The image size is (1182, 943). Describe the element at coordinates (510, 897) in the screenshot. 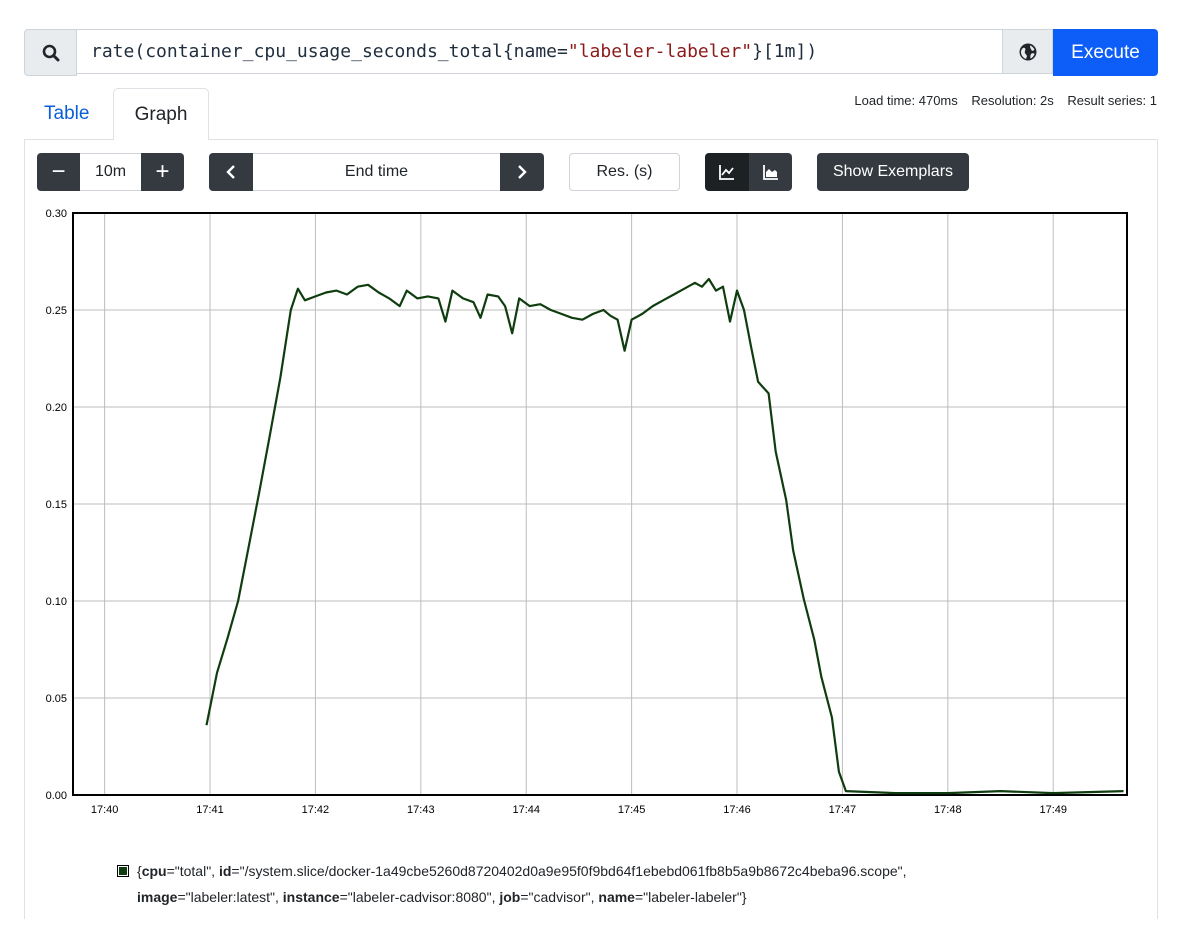

I see `legend-label-key: job` at that location.